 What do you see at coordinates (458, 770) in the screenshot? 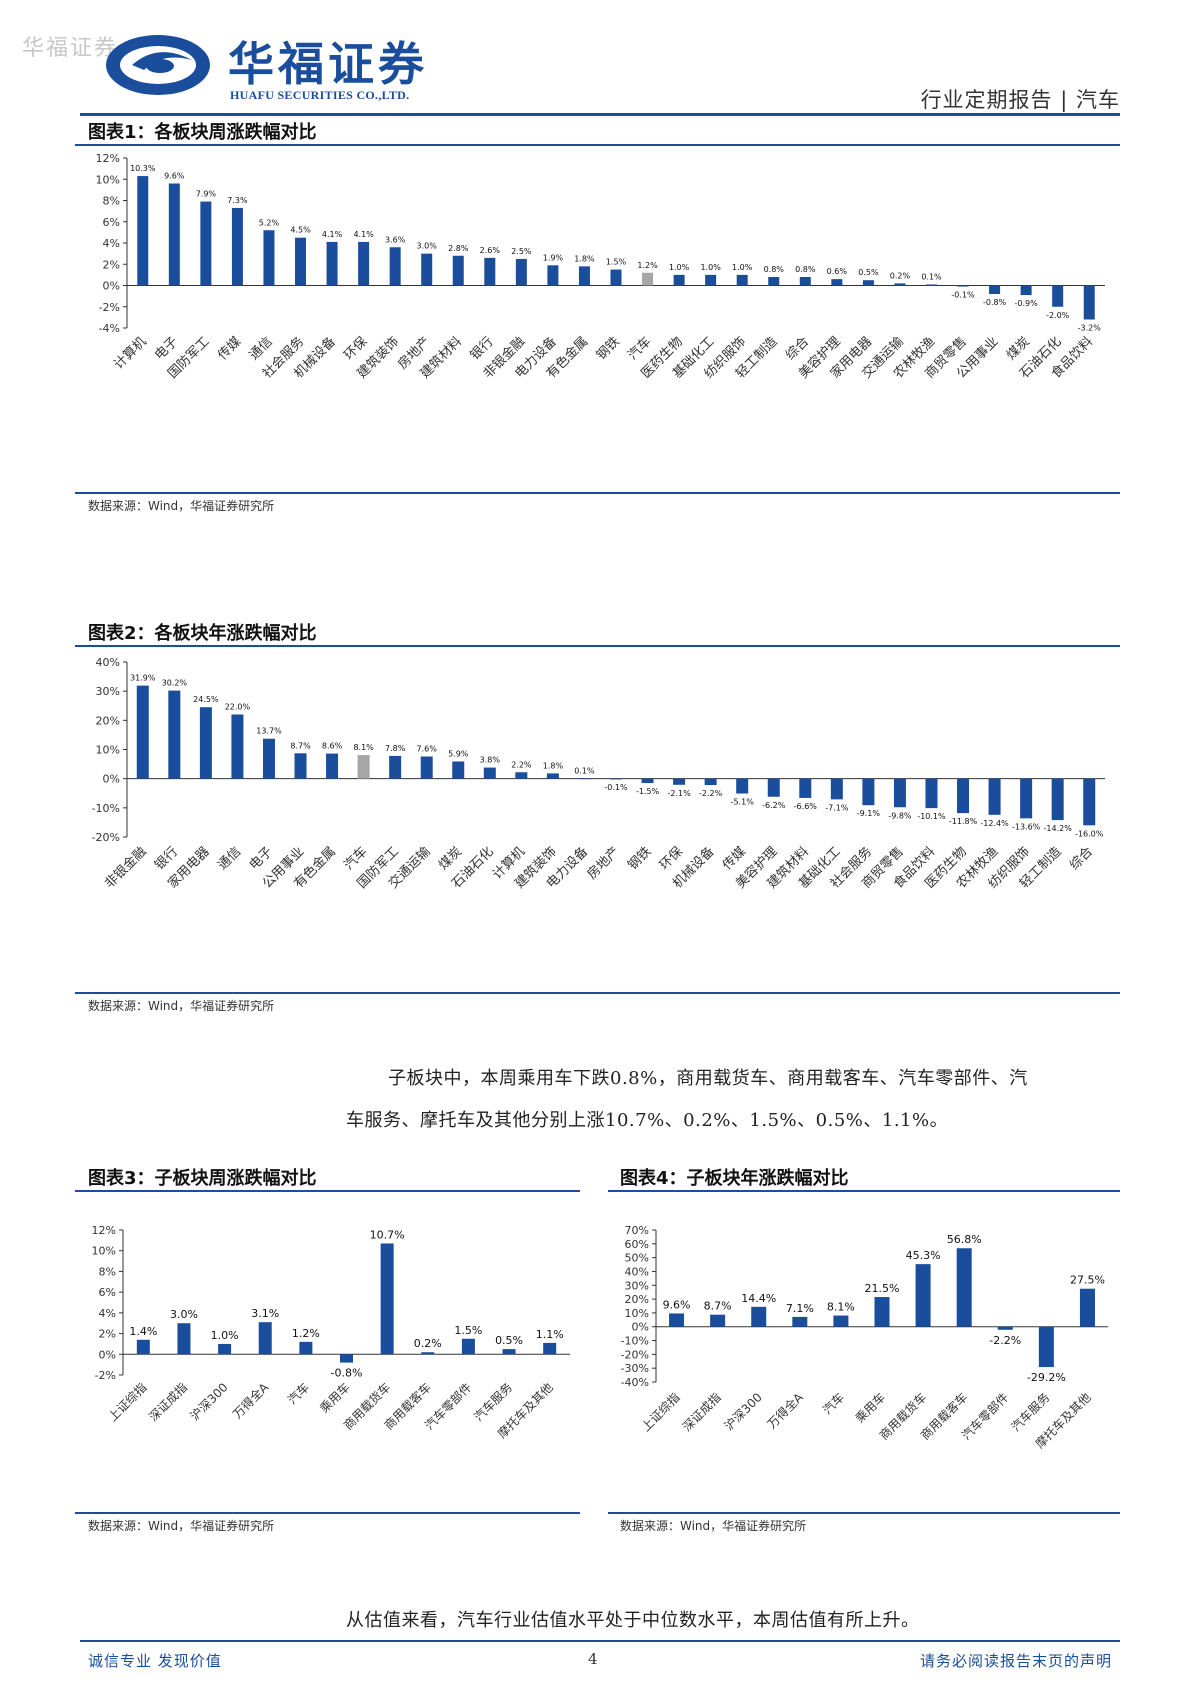
I see `bar-煤炭` at bounding box center [458, 770].